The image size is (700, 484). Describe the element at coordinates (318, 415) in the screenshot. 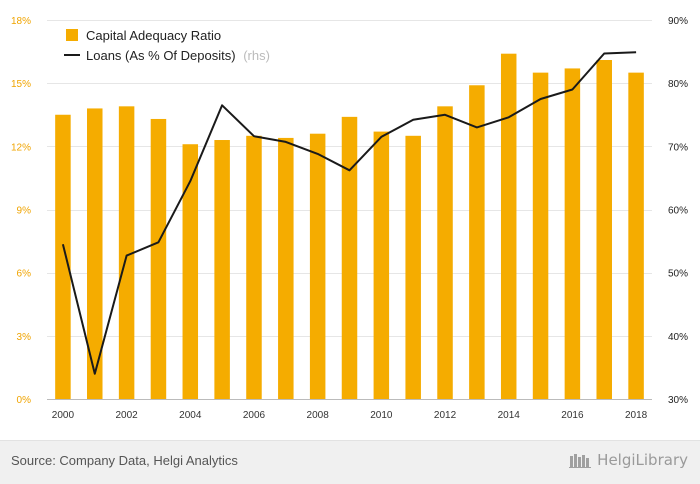

I see `x-tick-label: 2008` at that location.